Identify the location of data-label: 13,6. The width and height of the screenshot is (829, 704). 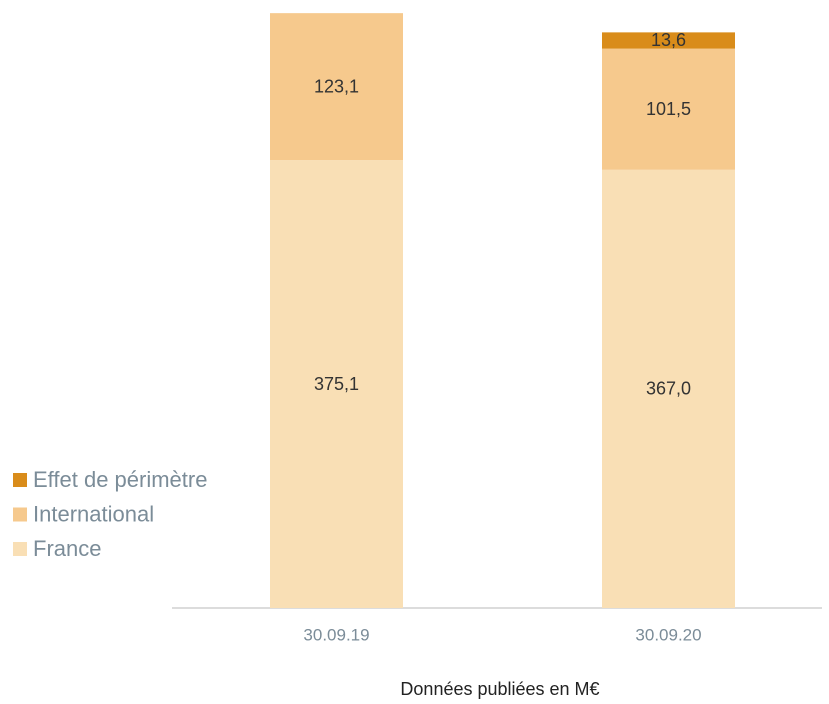
(668, 40).